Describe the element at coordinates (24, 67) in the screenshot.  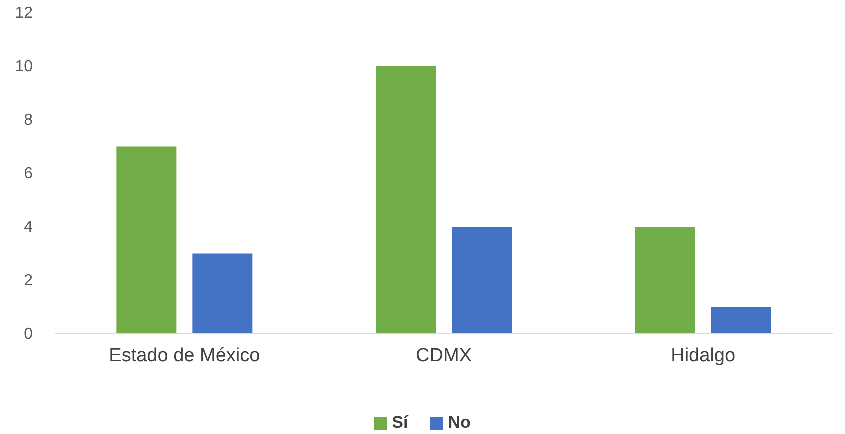
I see `y-tick-label: 10` at that location.